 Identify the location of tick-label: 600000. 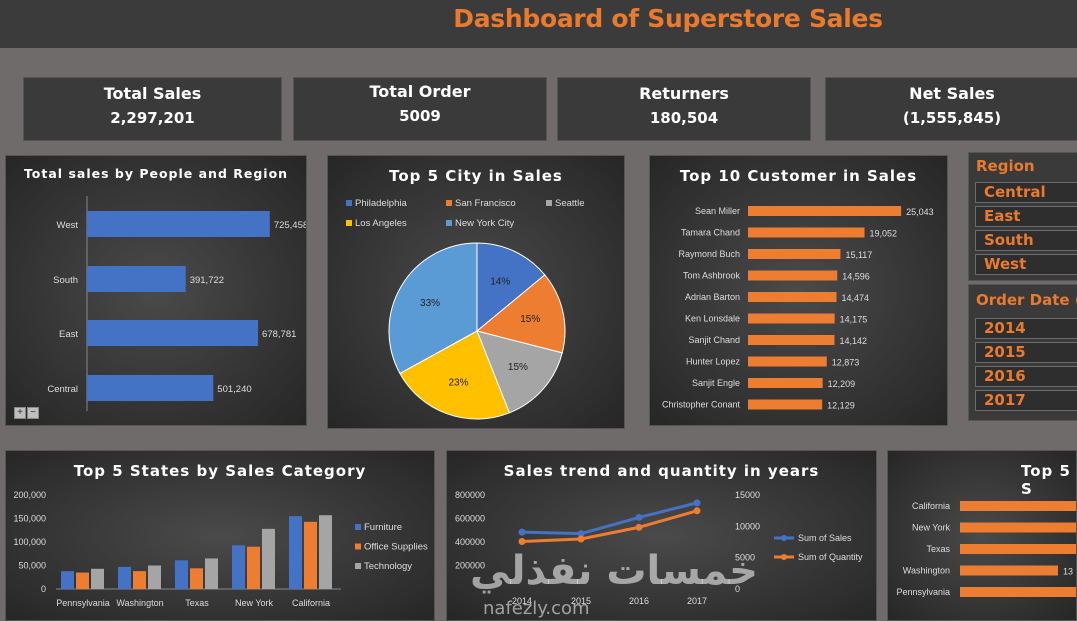
(470, 519).